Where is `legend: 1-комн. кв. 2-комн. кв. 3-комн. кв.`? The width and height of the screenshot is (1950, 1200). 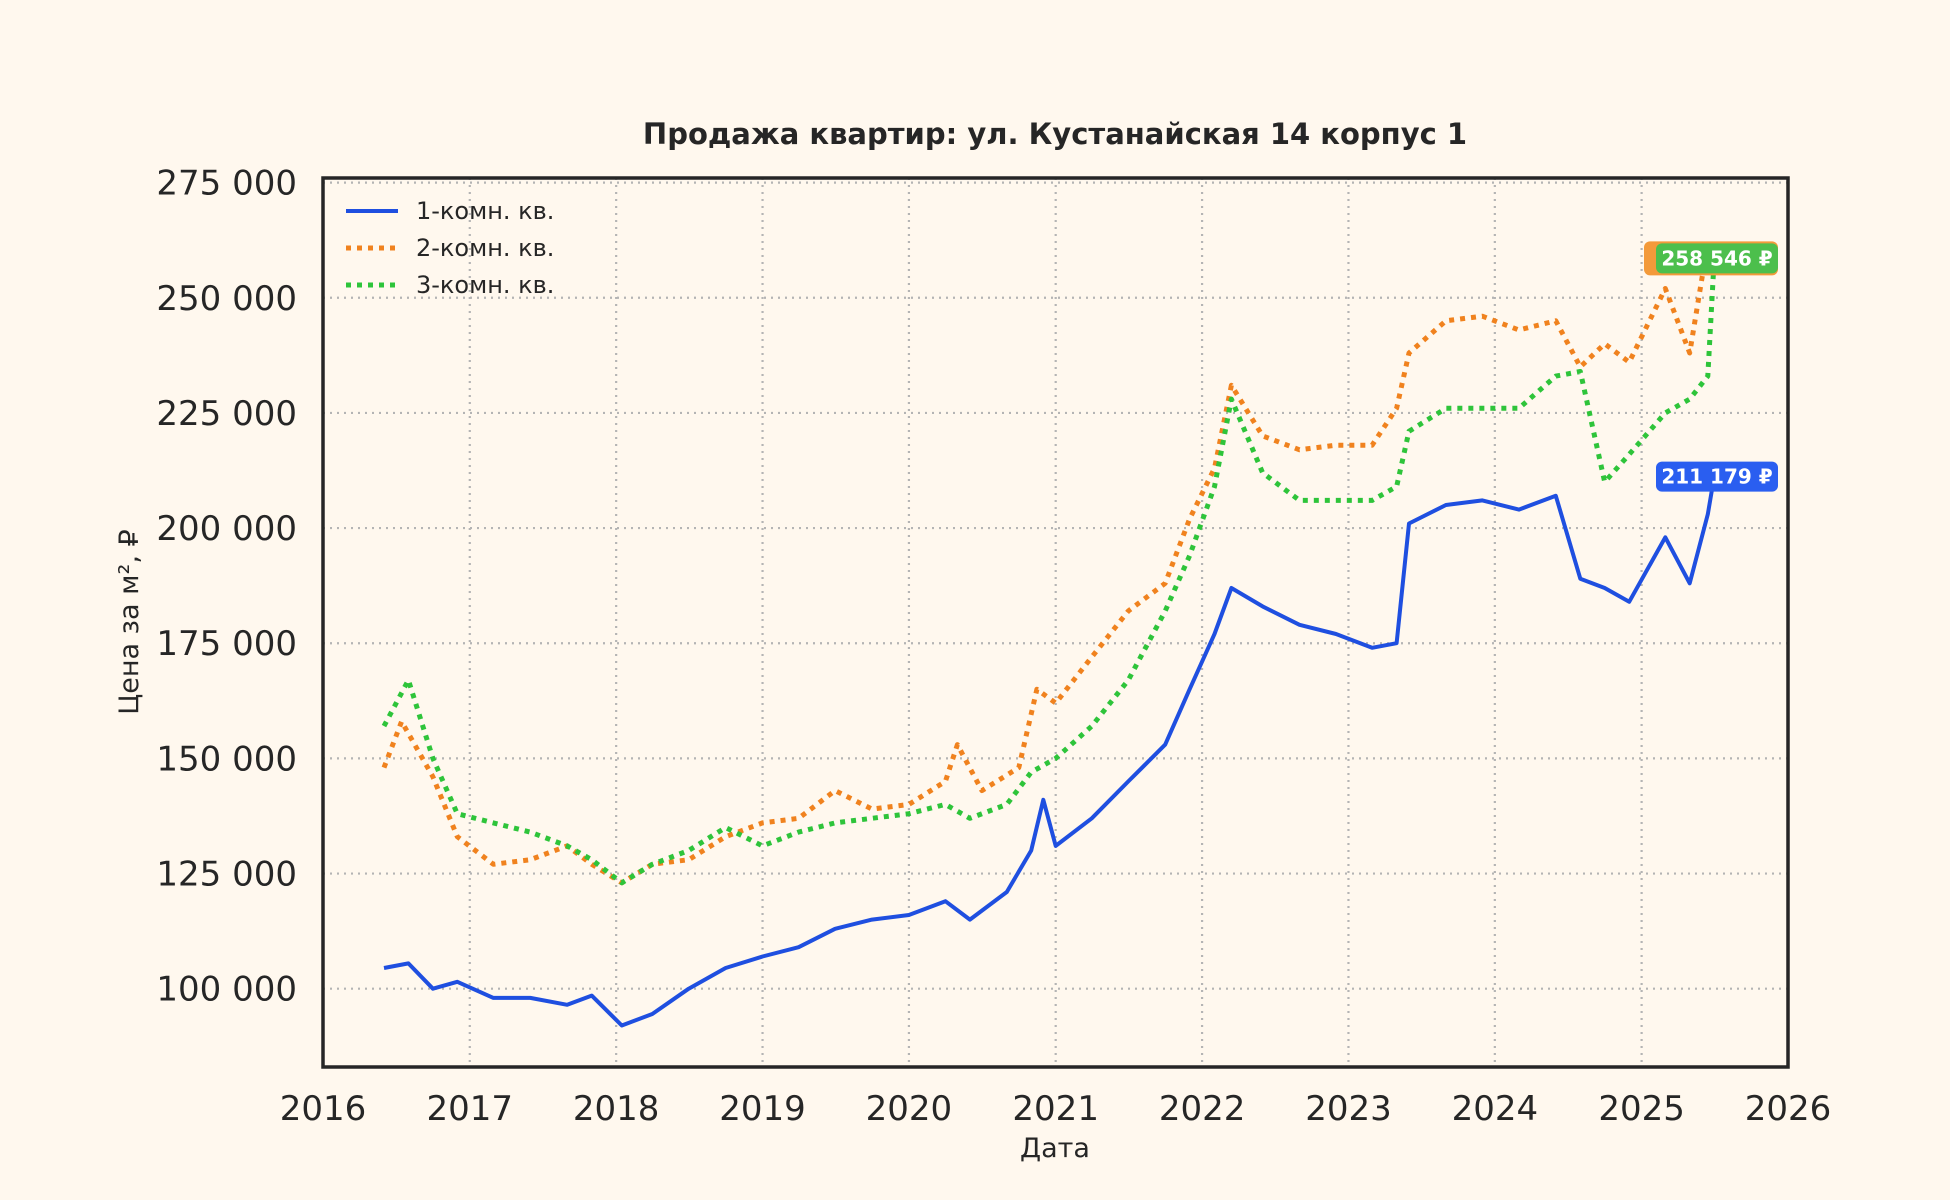
legend: 1-комн. кв. 2-комн. кв. 3-комн. кв. is located at coordinates (450, 248).